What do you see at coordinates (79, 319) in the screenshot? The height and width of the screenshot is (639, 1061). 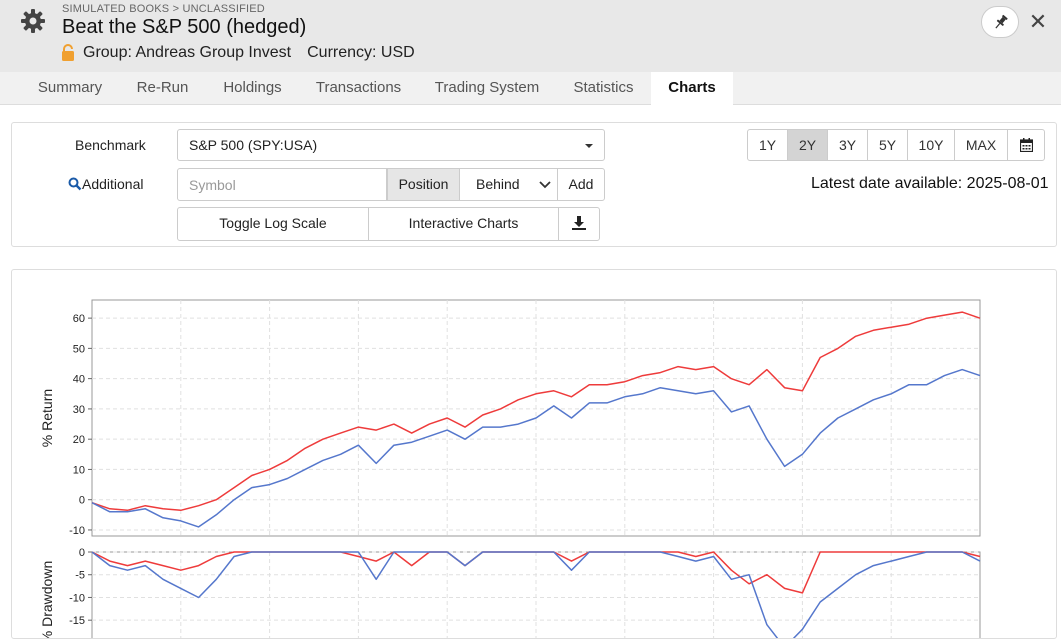 I see `y-tick-label: 60` at bounding box center [79, 319].